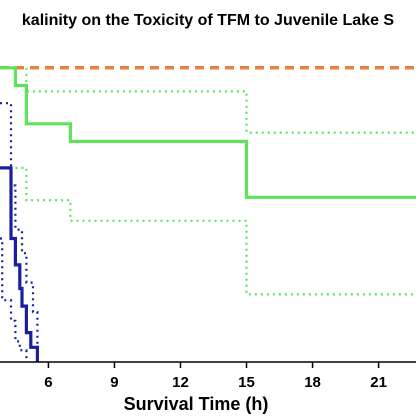 The width and height of the screenshot is (416, 416). I want to click on x-tick-label: 15, so click(246, 382).